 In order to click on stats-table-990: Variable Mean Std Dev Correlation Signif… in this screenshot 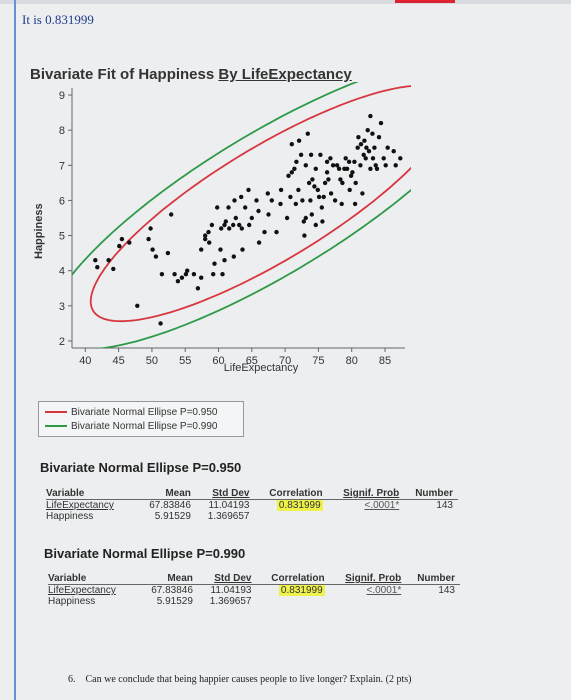, I will do `click(254, 590)`.